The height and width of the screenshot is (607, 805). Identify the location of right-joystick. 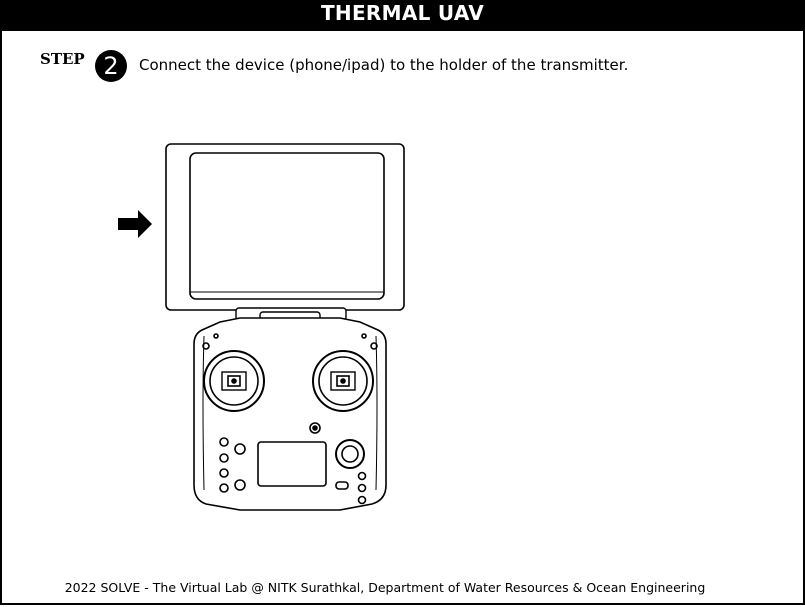
(343, 381).